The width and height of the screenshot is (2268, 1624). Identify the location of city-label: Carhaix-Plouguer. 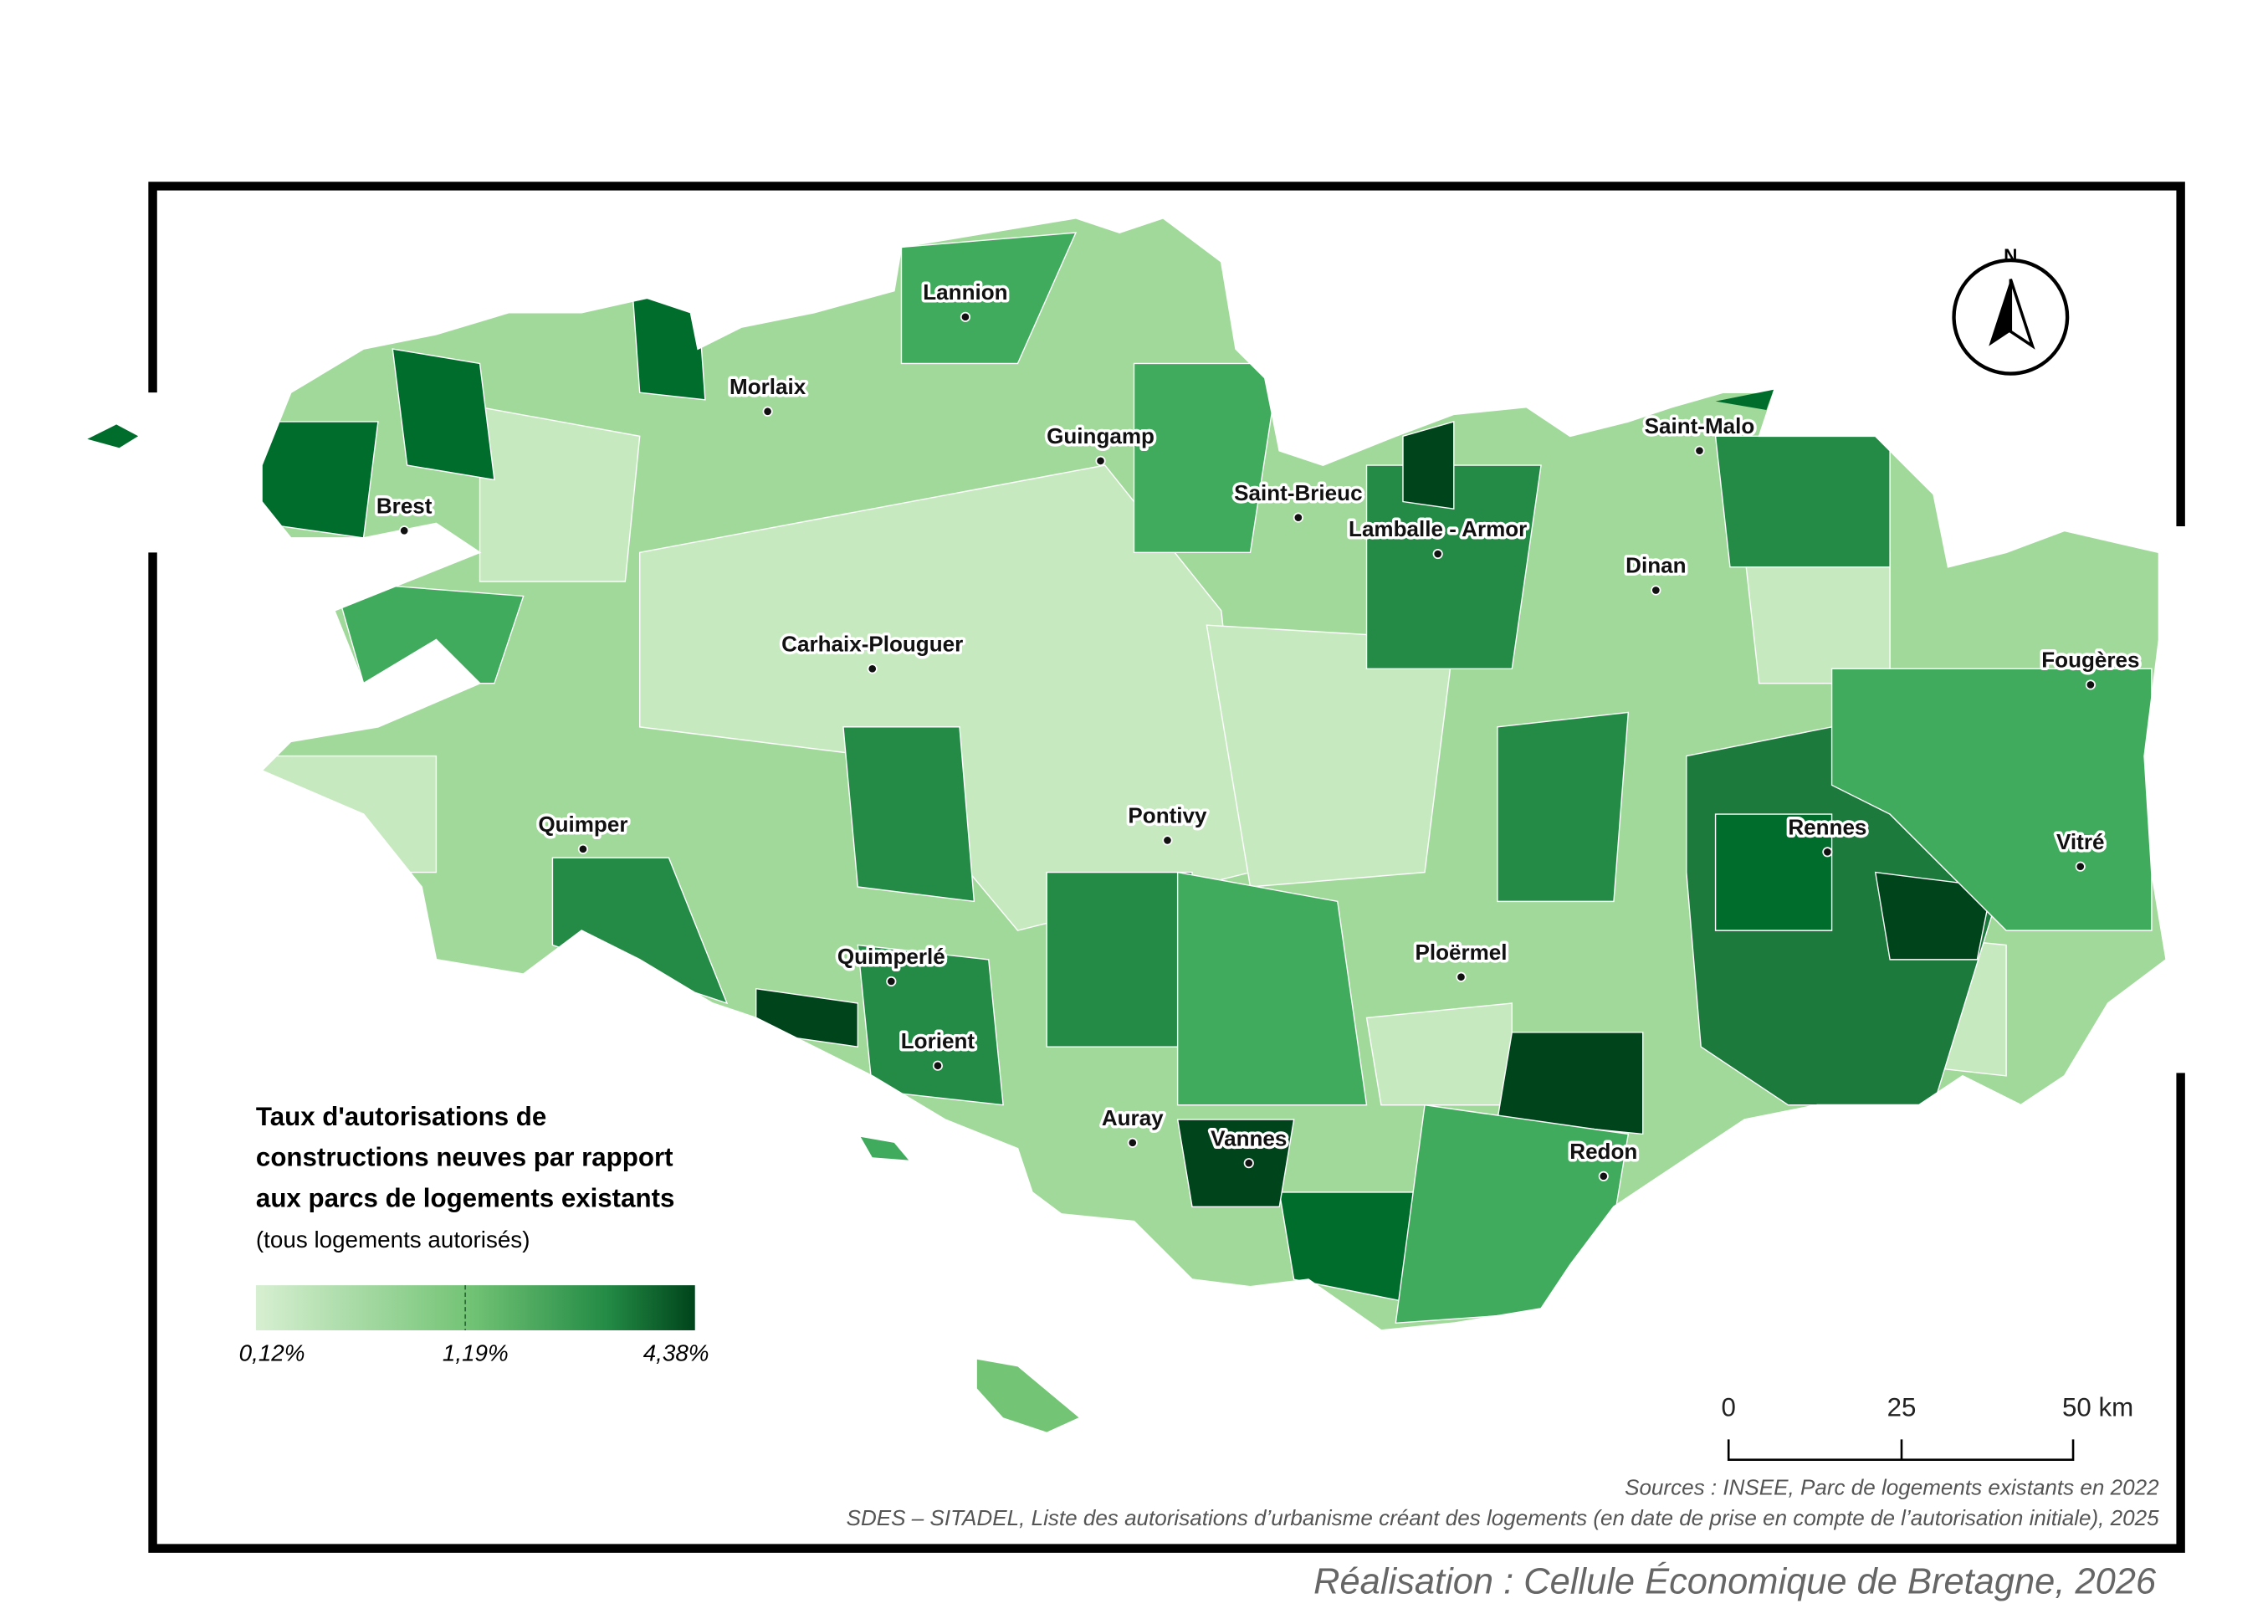
(872, 643).